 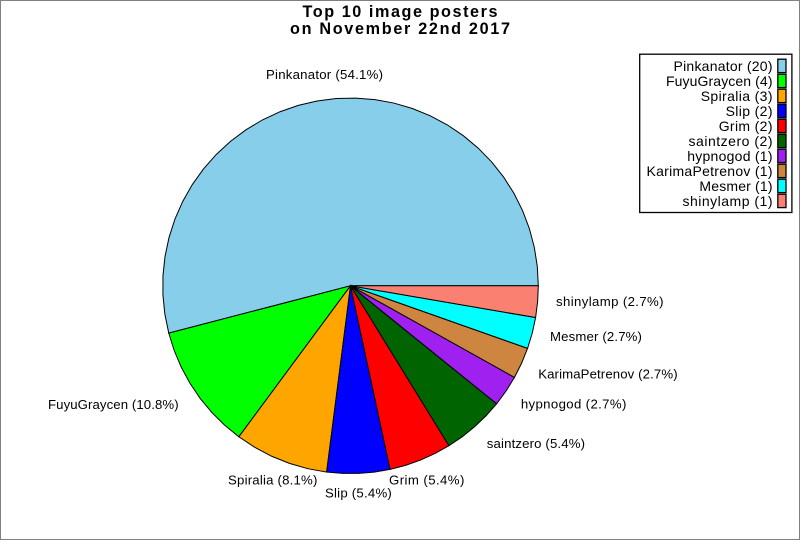 What do you see at coordinates (358, 493) in the screenshot?
I see `svg-text: Slip (5.4%)` at bounding box center [358, 493].